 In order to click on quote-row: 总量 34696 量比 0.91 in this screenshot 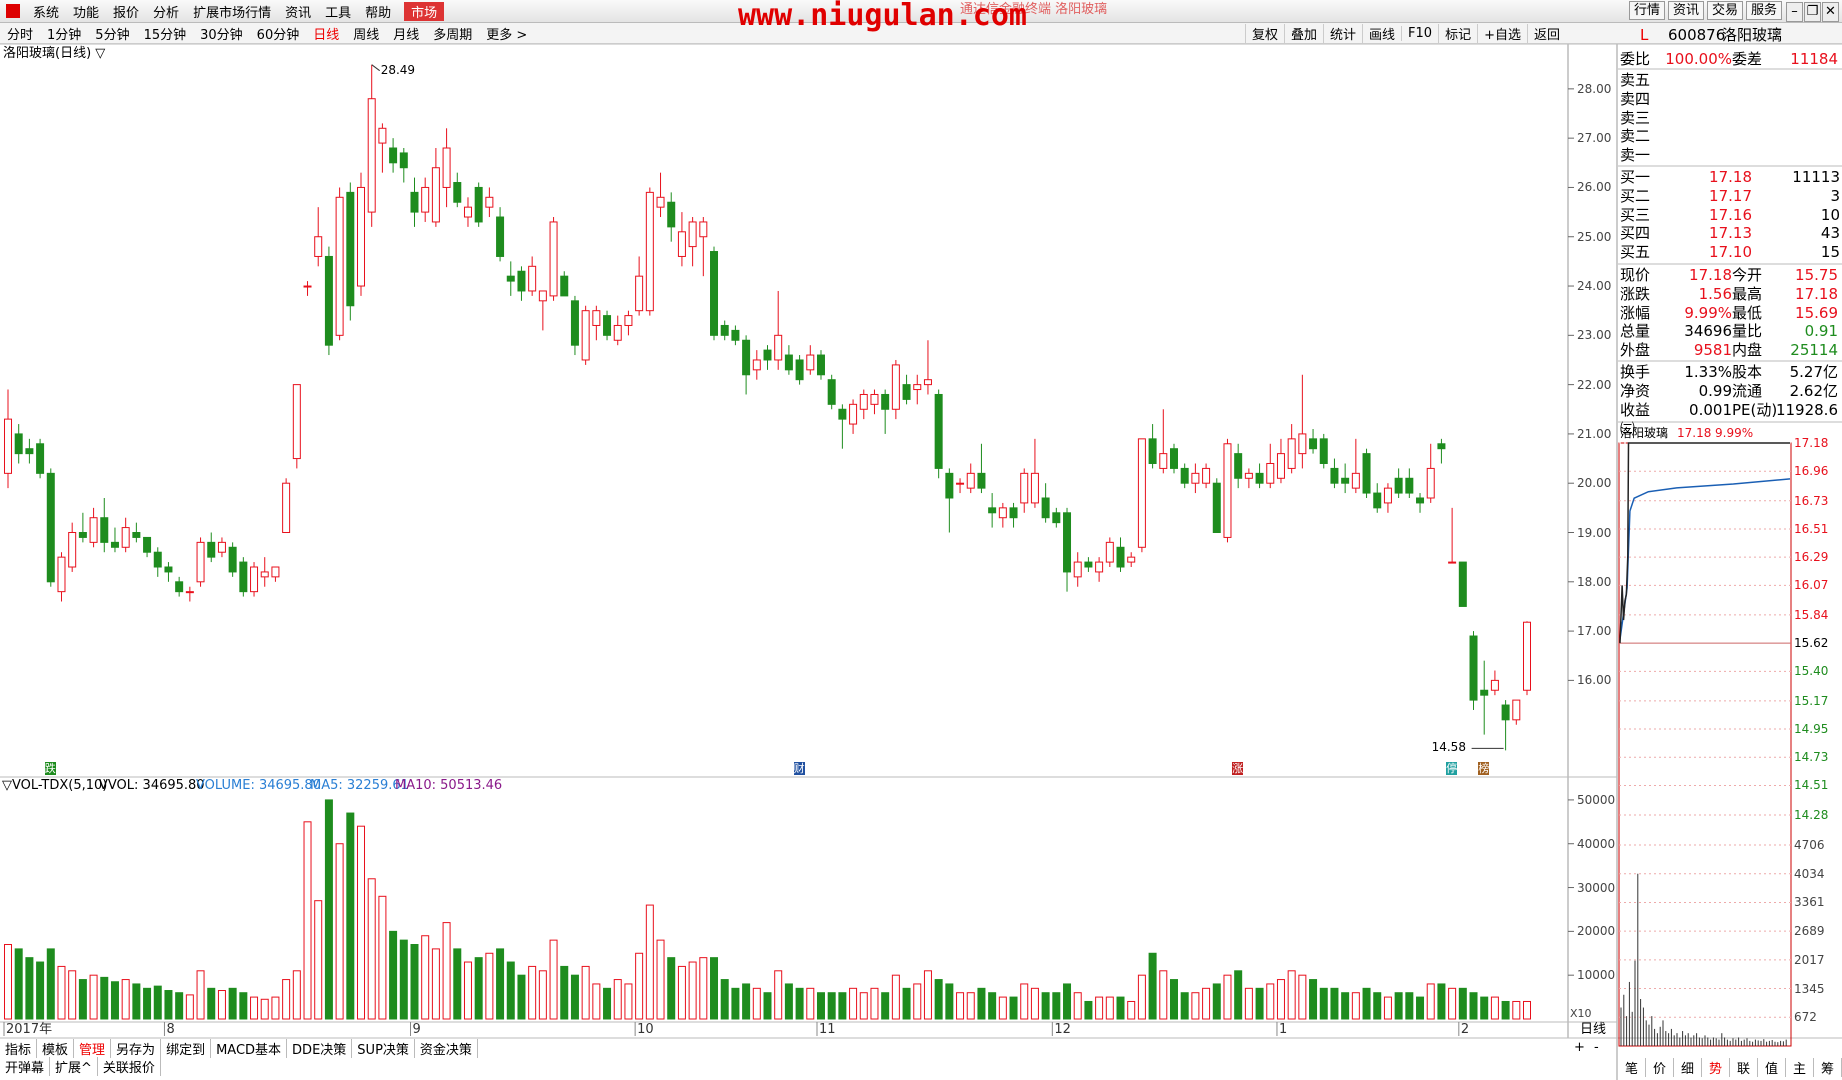, I will do `click(1730, 331)`.